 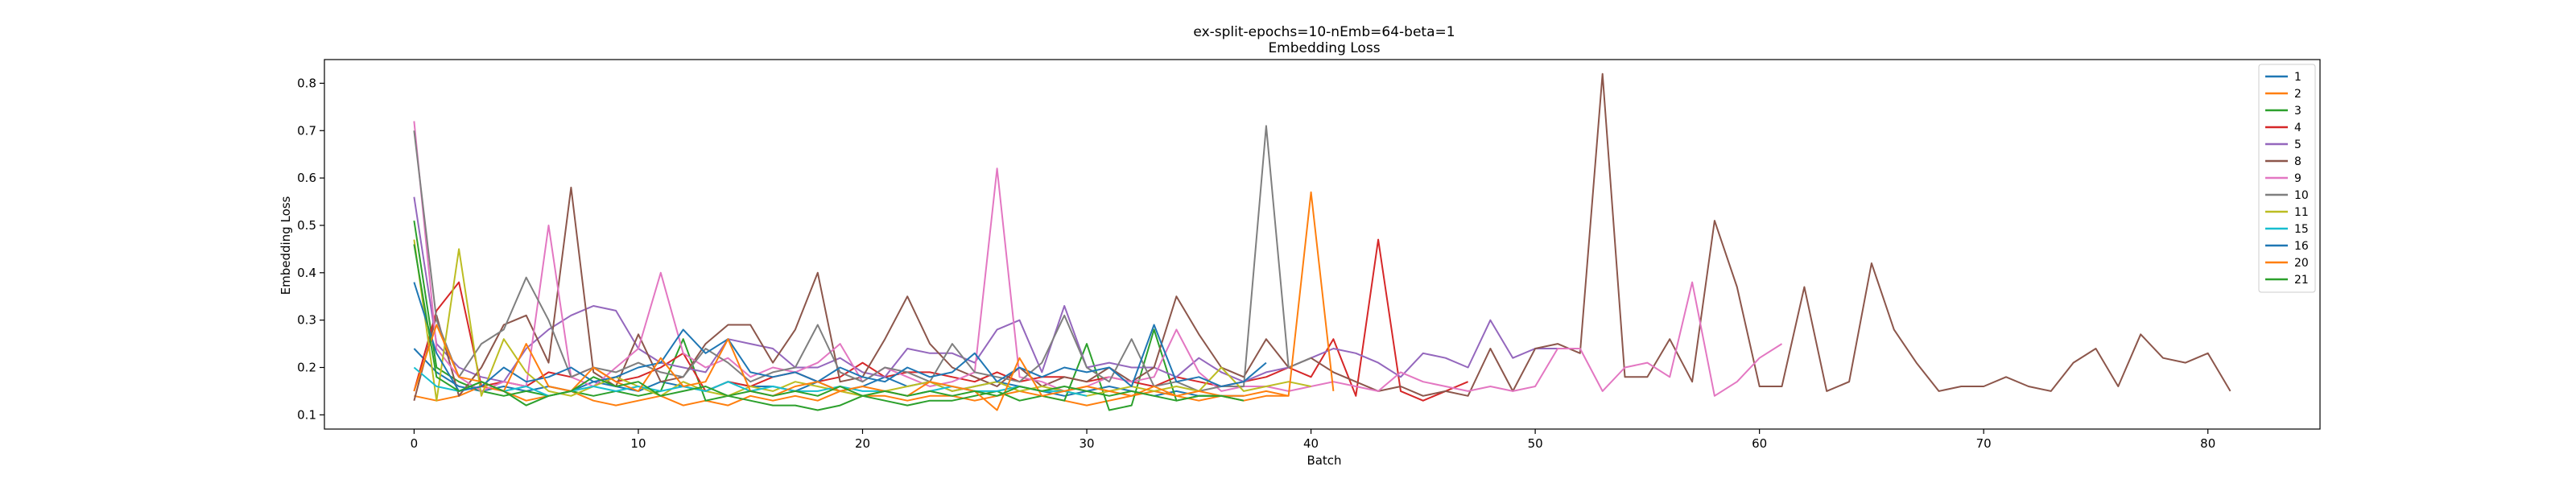 I want to click on y-tick-label: 0.8, so click(x=306, y=83).